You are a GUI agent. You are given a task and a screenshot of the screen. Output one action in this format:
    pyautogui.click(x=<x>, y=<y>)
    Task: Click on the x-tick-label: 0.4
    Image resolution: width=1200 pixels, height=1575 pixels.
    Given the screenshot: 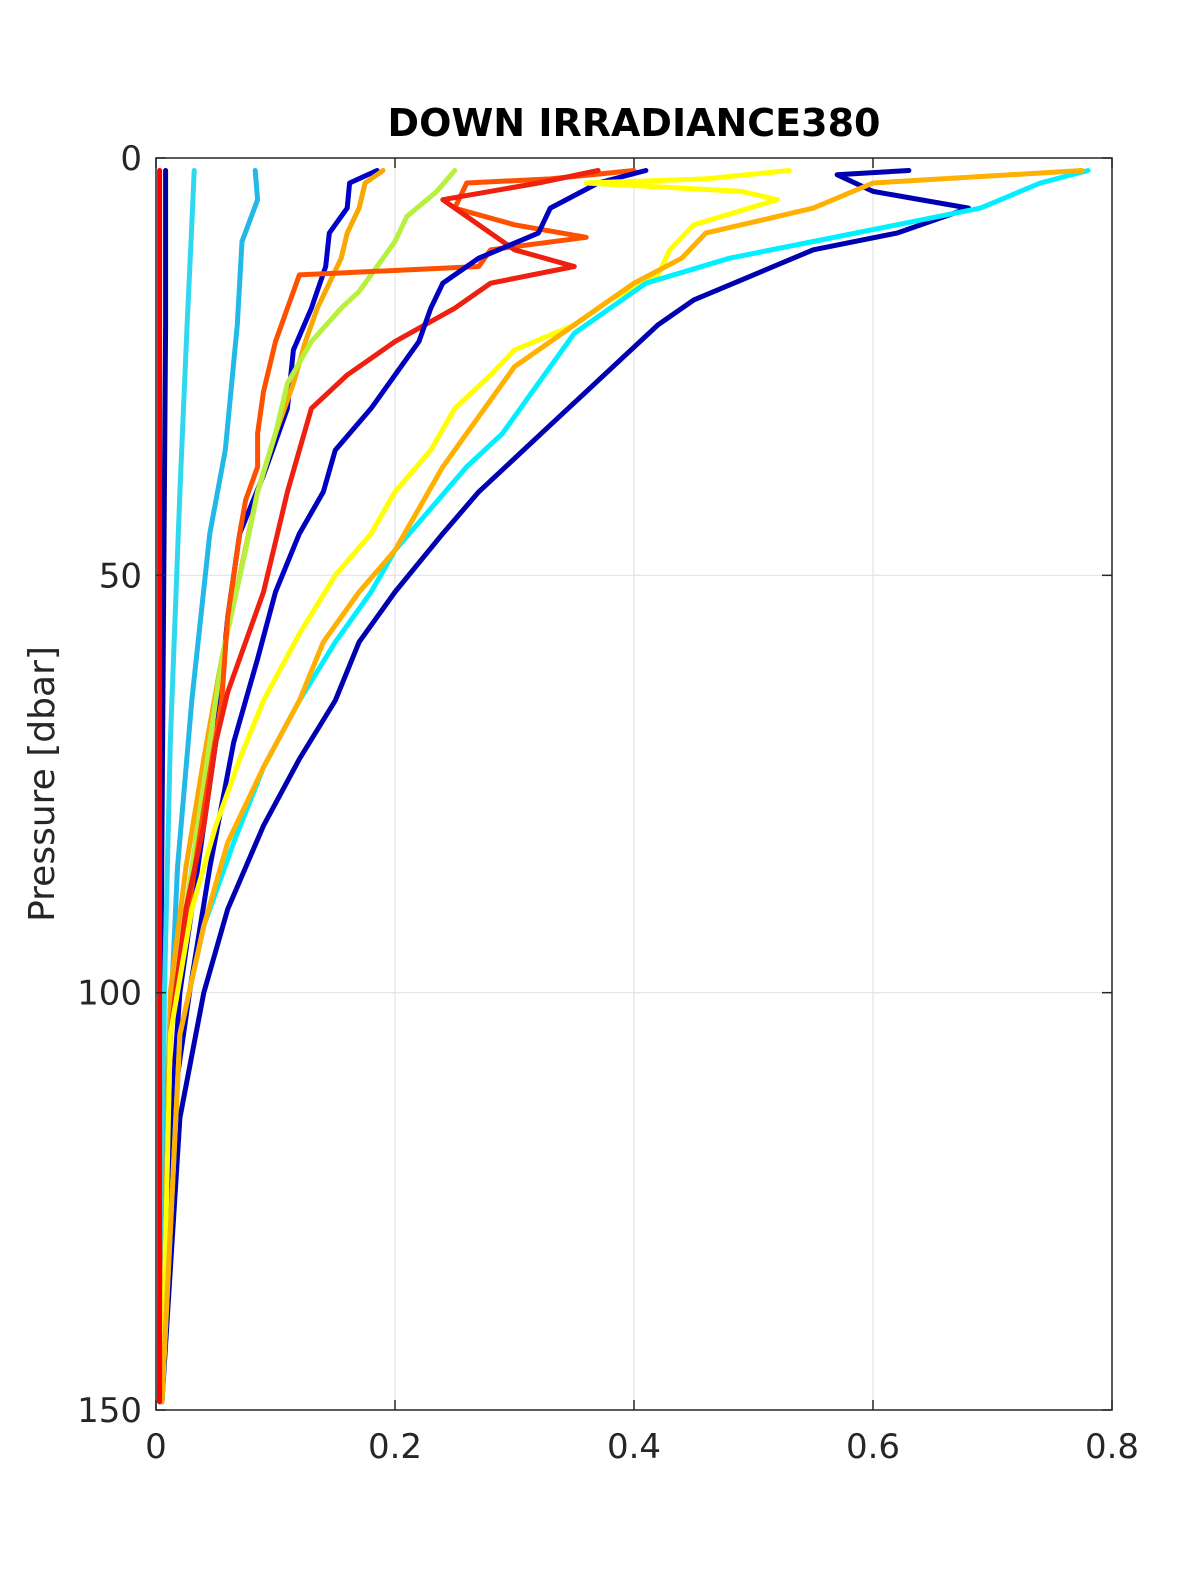 What is the action you would take?
    pyautogui.click(x=634, y=1447)
    